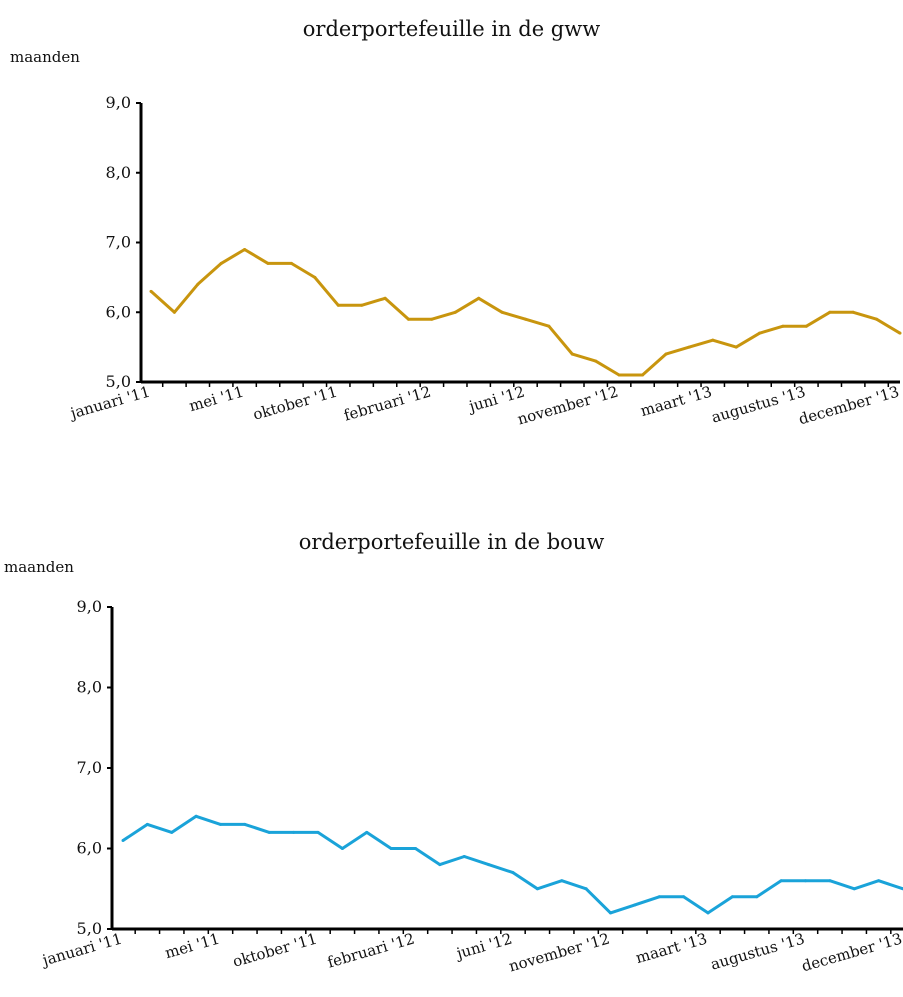  What do you see at coordinates (451, 542) in the screenshot?
I see `chart-title: orderportefeuille in de bouw` at bounding box center [451, 542].